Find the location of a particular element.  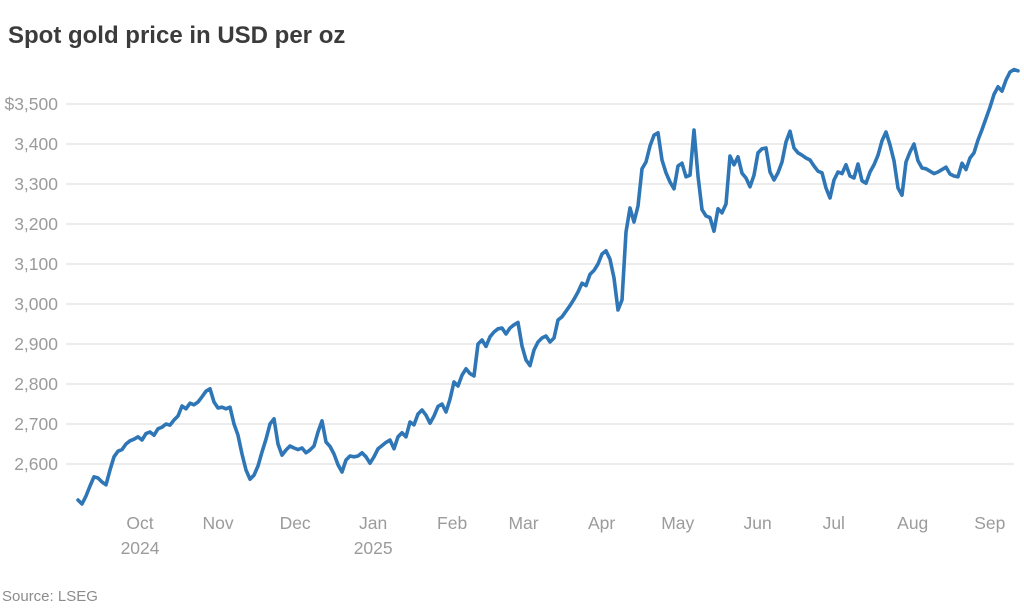

y-axis-tick-label: 2,900 is located at coordinates (36, 344).